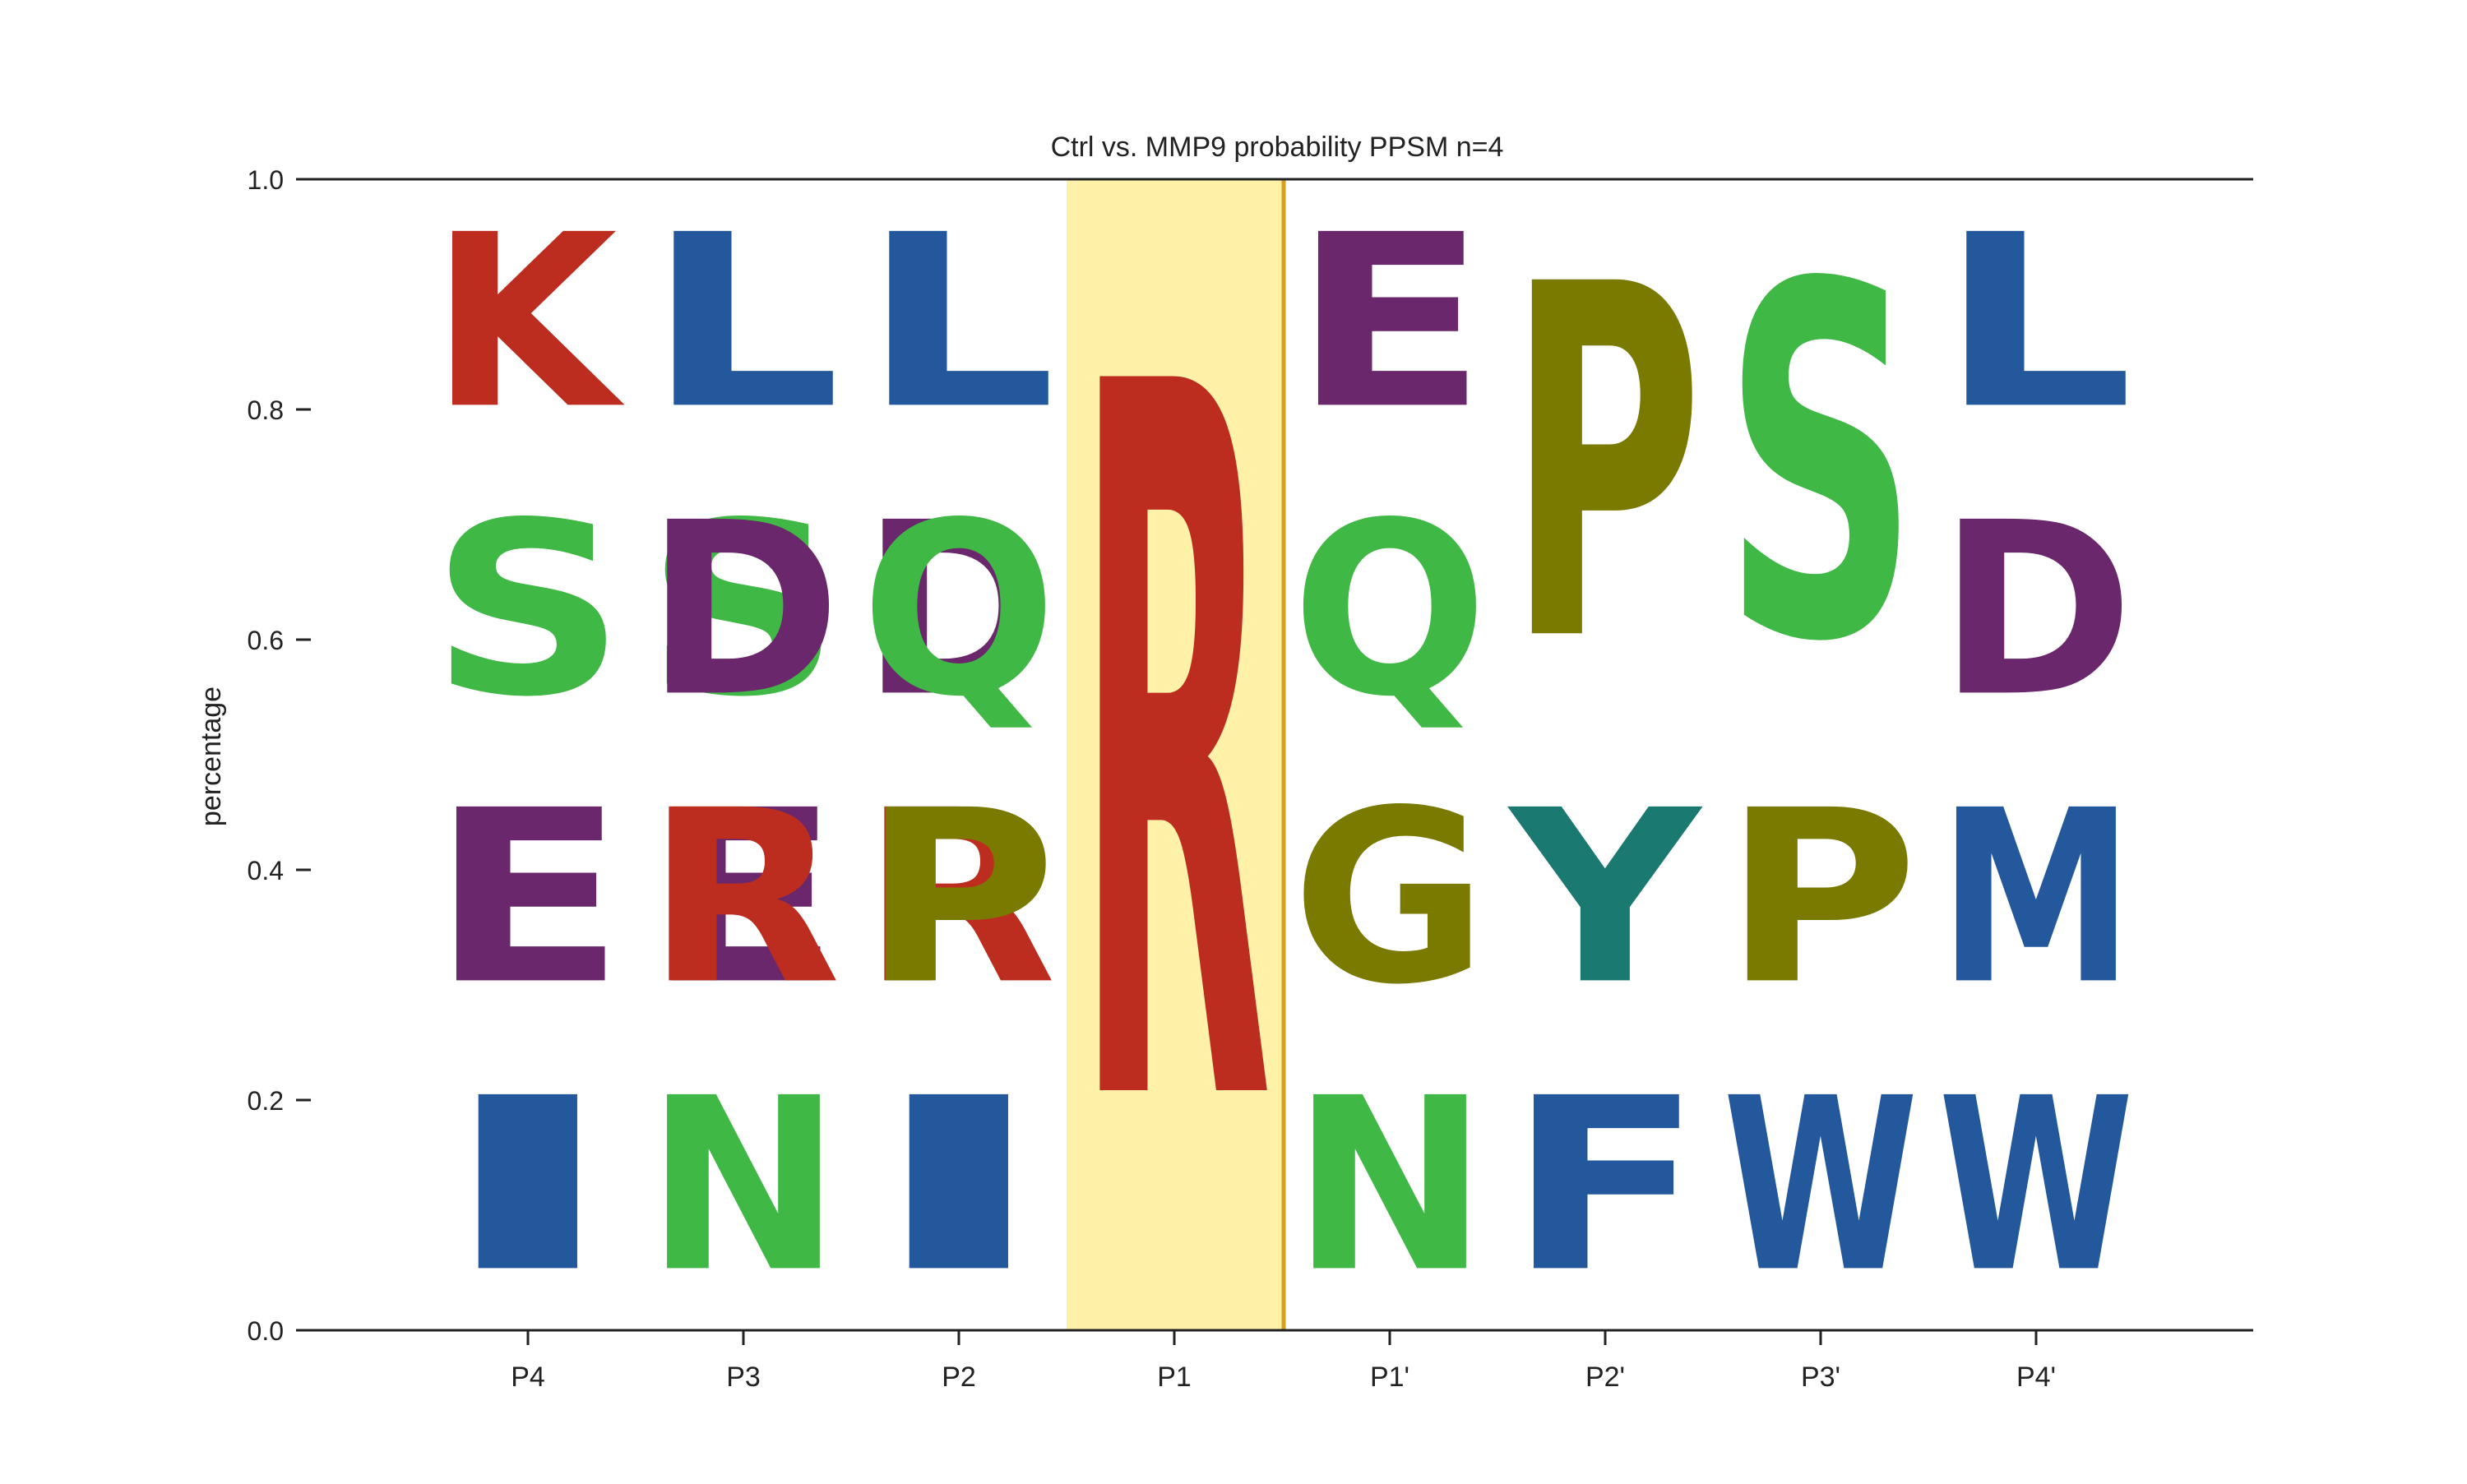  I want to click on chart-title: Ctrl vs. MMP9 probability PPSM n=4, so click(1278, 147).